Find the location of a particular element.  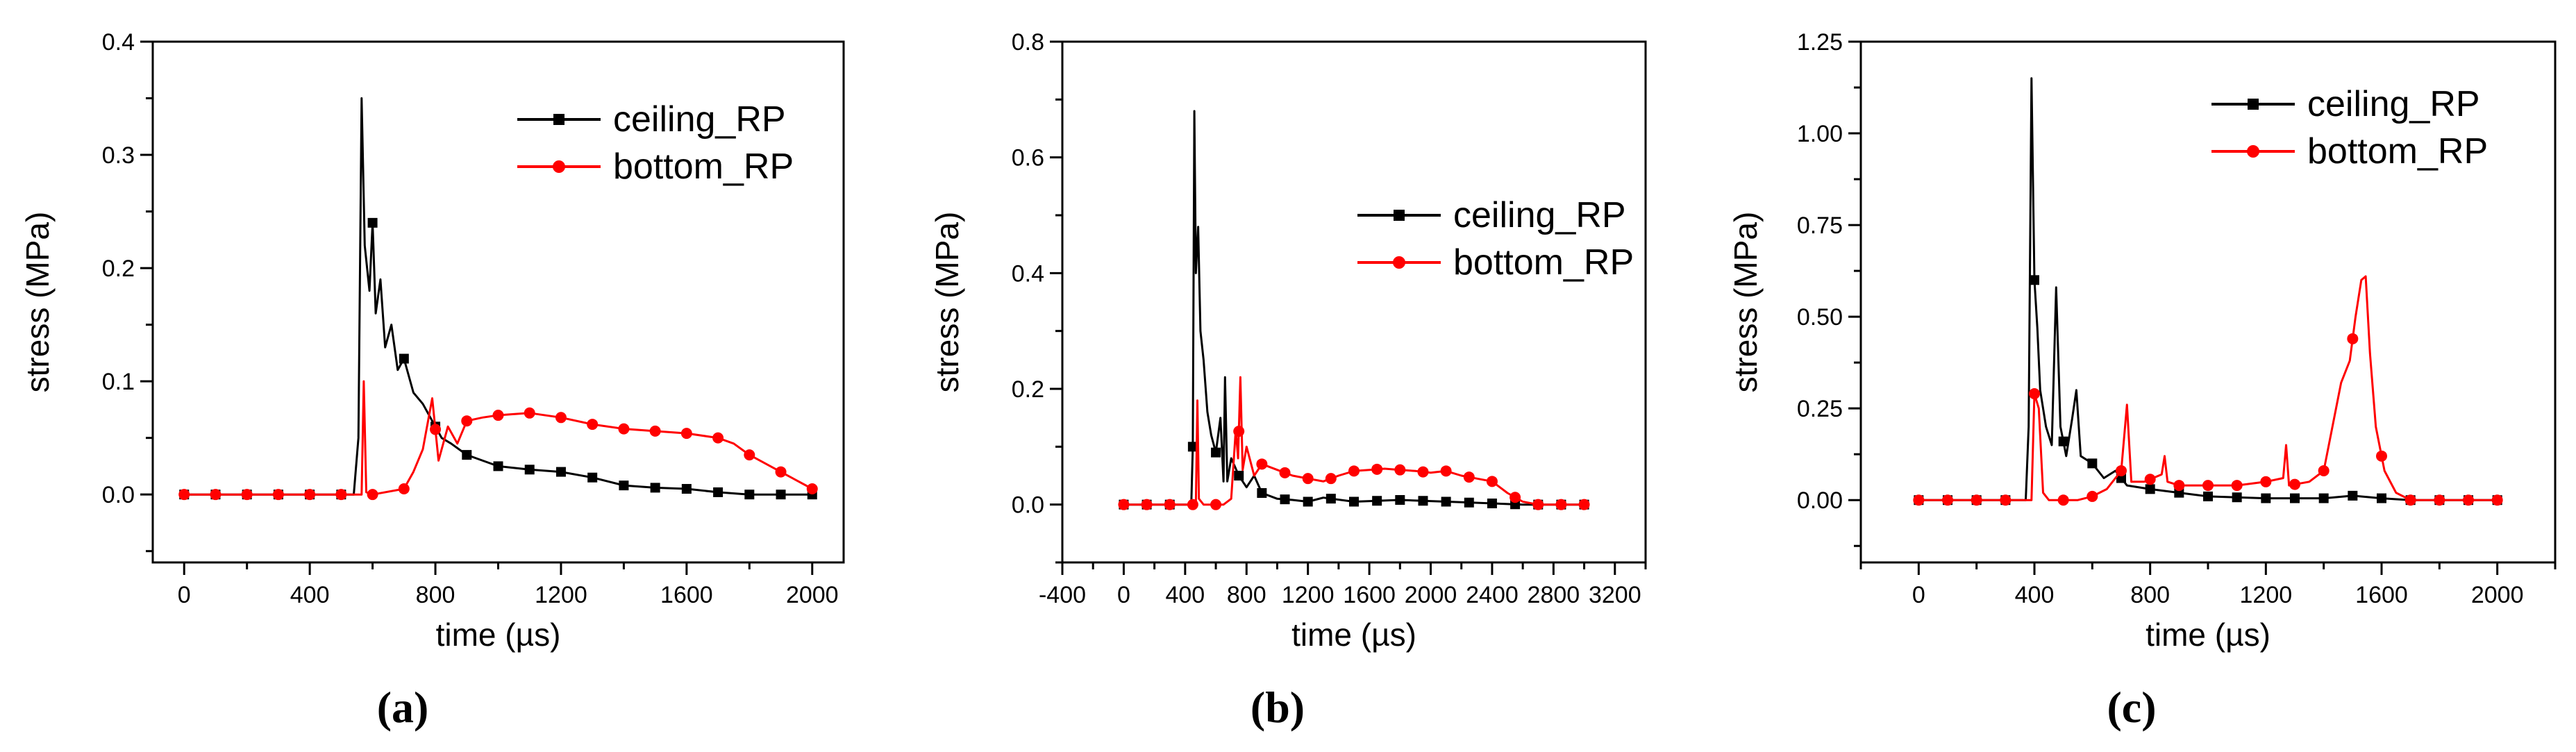

y-tick-label: 0.75 is located at coordinates (1820, 225).